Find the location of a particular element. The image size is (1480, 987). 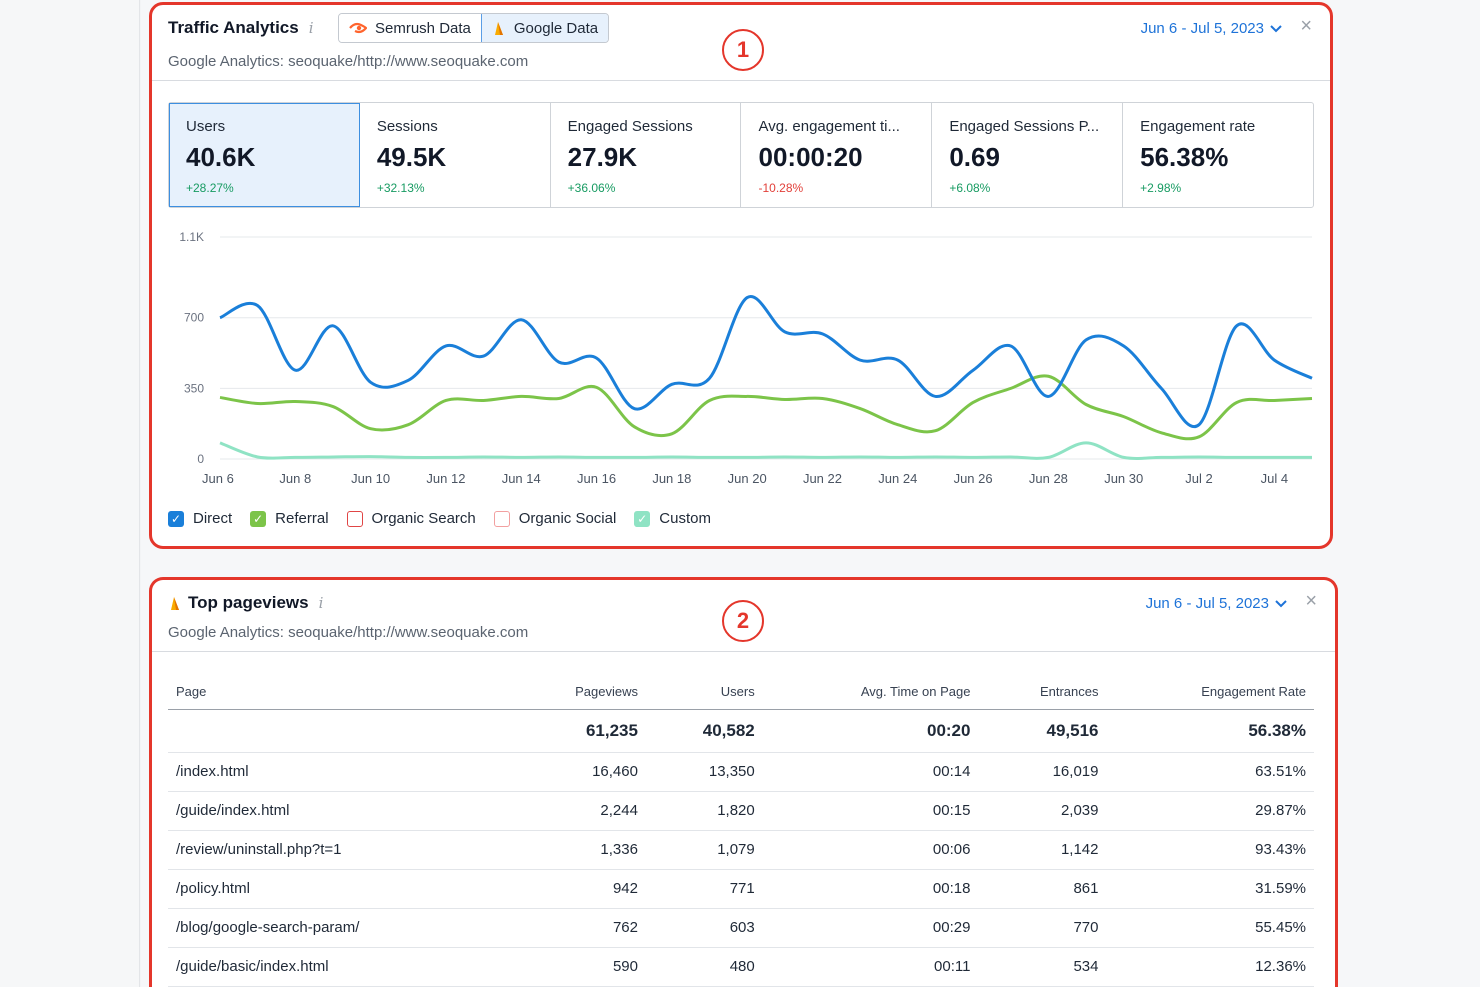

table-cell: 1,079 is located at coordinates (704, 850).